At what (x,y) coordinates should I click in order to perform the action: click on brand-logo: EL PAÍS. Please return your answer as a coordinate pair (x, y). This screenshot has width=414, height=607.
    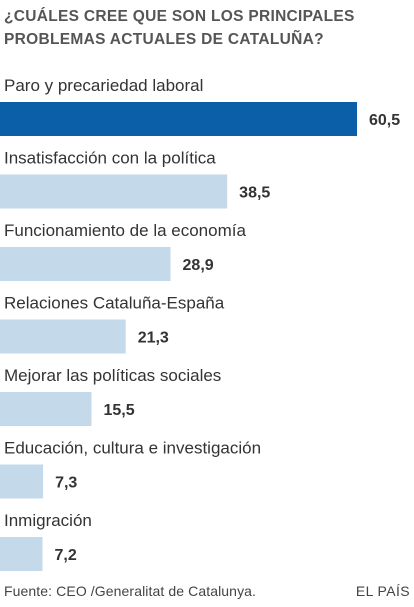
    Looking at the image, I should click on (382, 591).